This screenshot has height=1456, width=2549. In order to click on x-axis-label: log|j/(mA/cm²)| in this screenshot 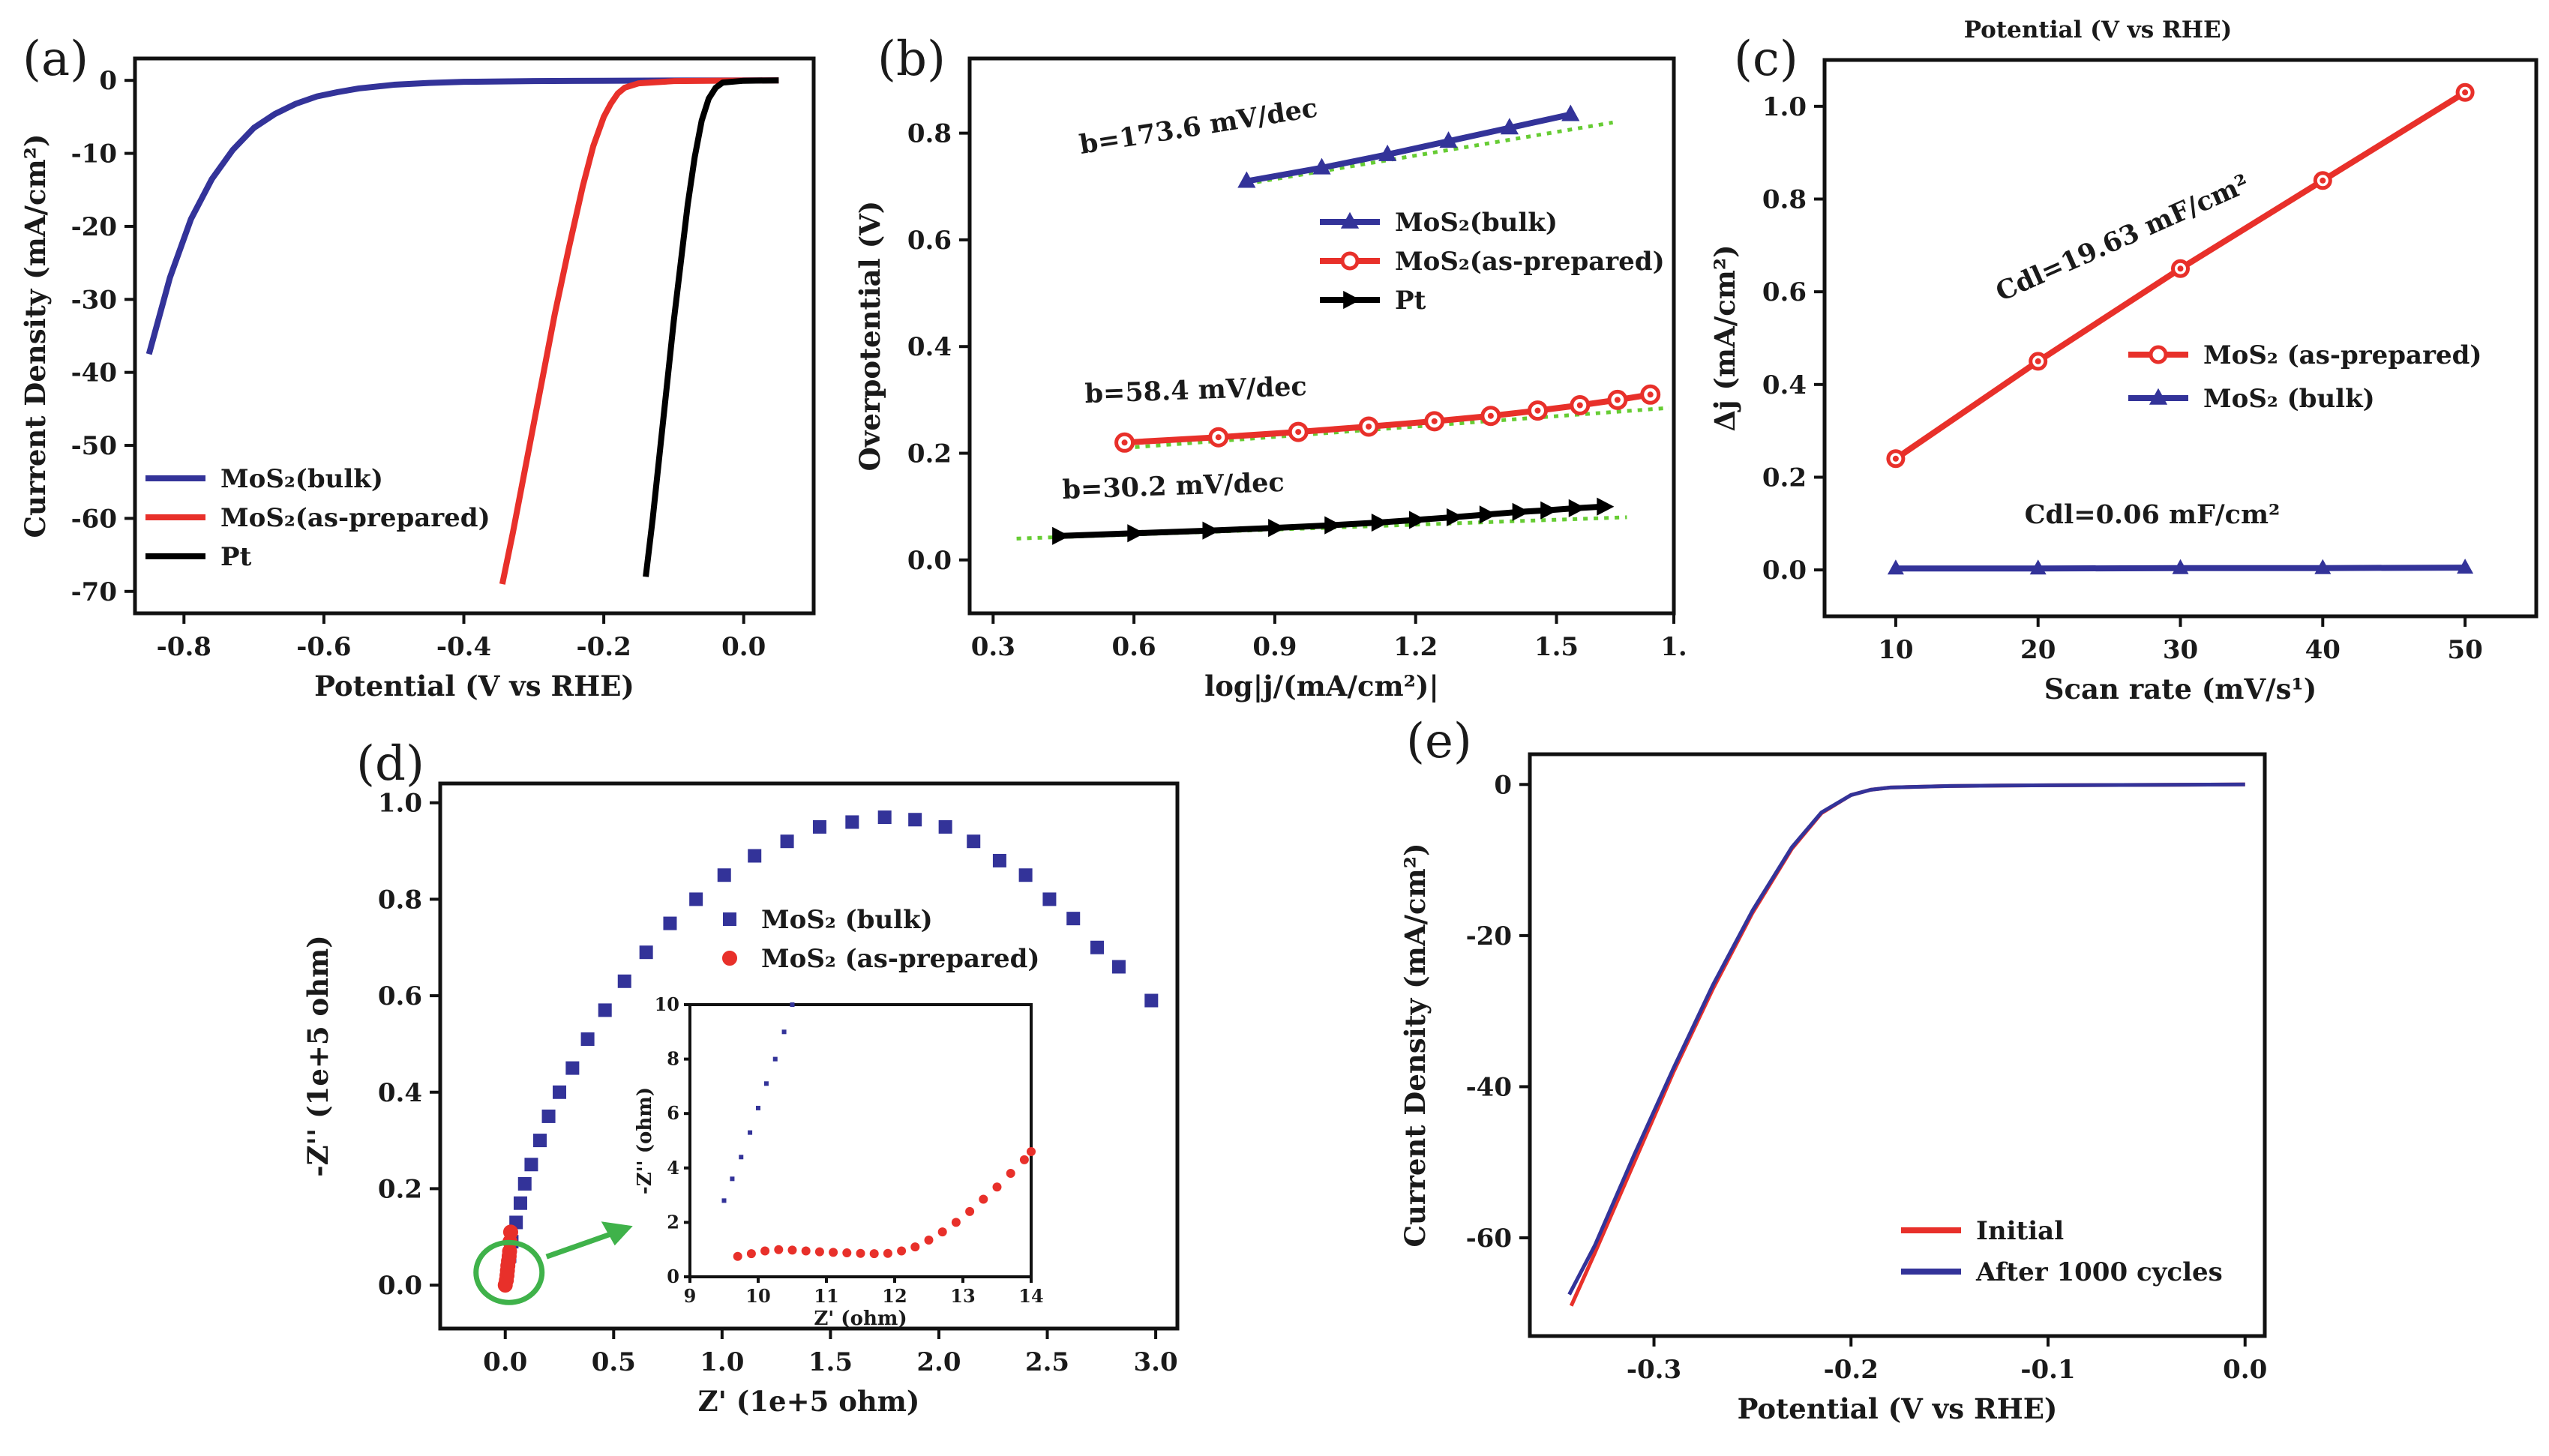, I will do `click(1321, 686)`.